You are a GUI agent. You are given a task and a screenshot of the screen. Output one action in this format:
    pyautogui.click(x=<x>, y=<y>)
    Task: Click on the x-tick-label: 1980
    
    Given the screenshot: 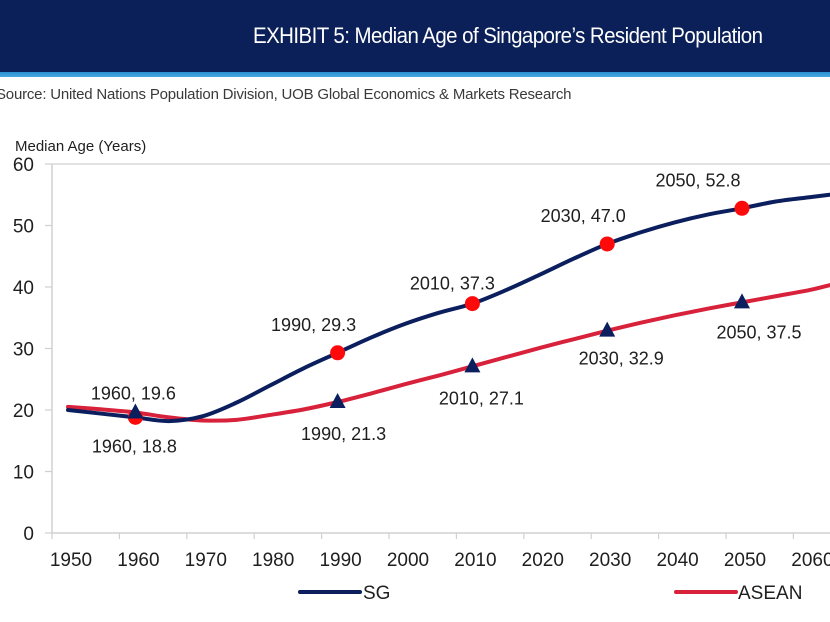 What is the action you would take?
    pyautogui.click(x=273, y=560)
    